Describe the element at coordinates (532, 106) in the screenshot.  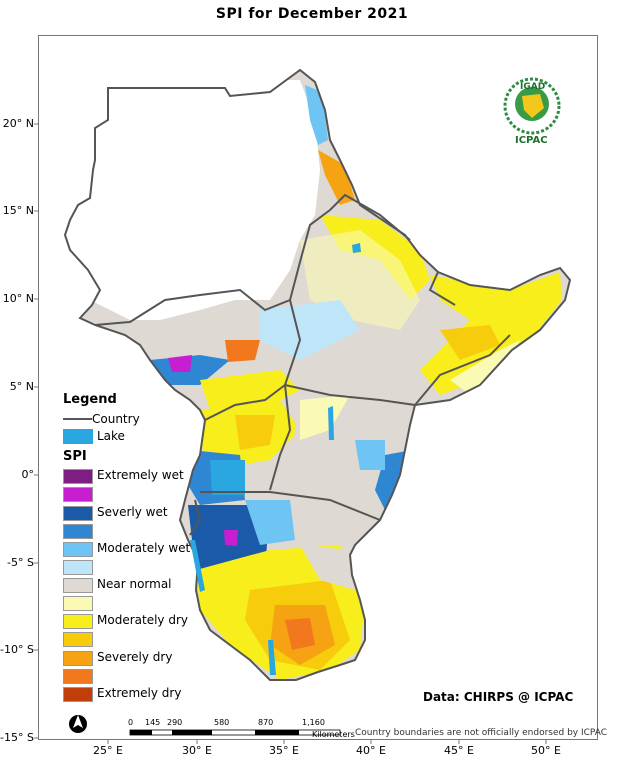
I see `igad-logo-icon` at that location.